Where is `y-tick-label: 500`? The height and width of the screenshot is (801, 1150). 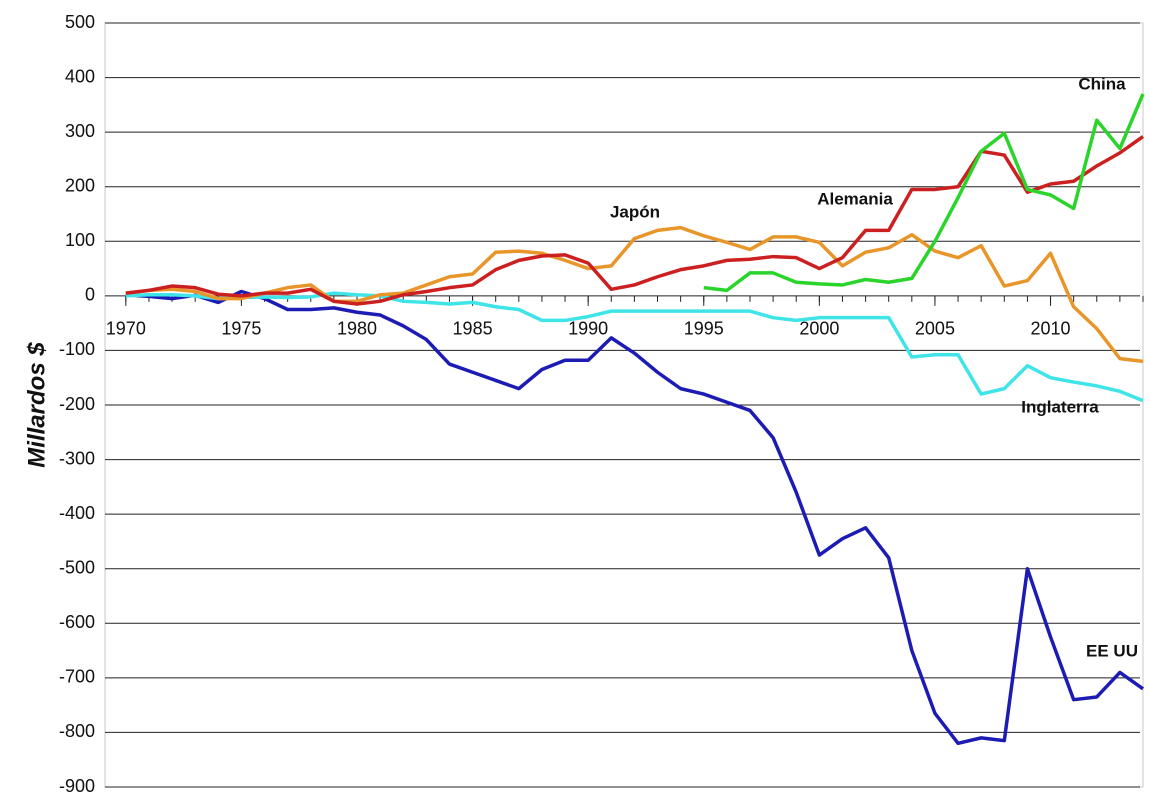
y-tick-label: 500 is located at coordinates (80, 22).